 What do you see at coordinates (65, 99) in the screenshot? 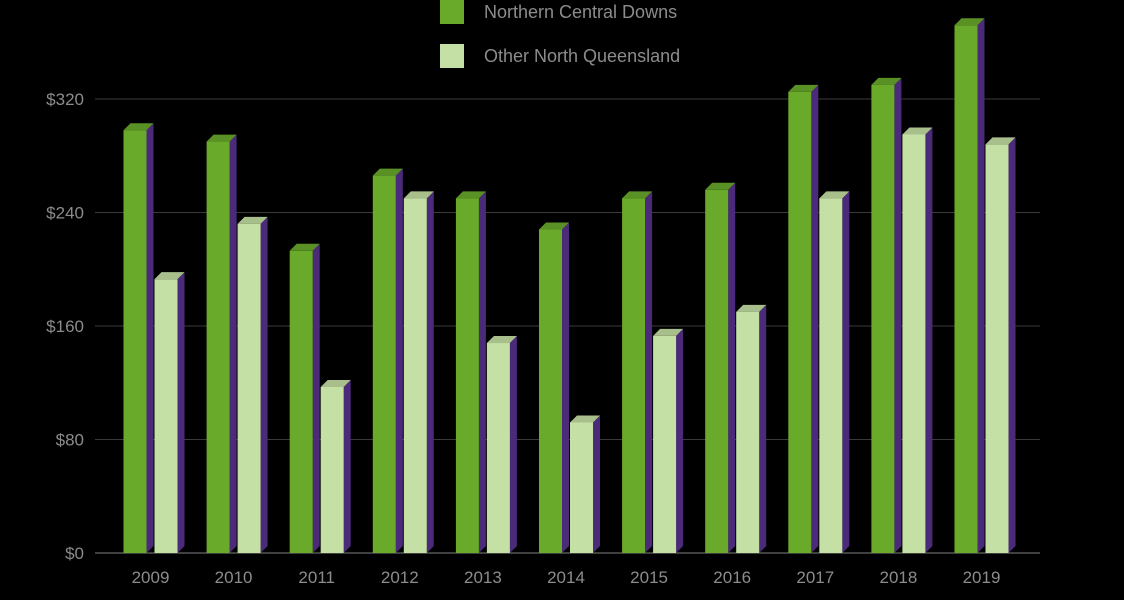
I see `y-tick-label: $320` at bounding box center [65, 99].